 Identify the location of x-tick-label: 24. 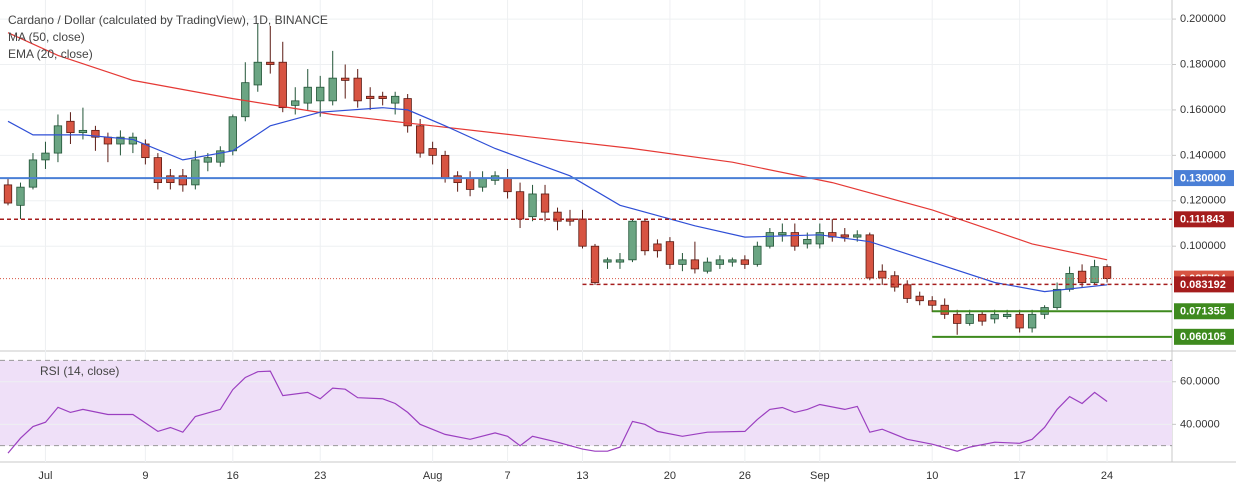
(1107, 476).